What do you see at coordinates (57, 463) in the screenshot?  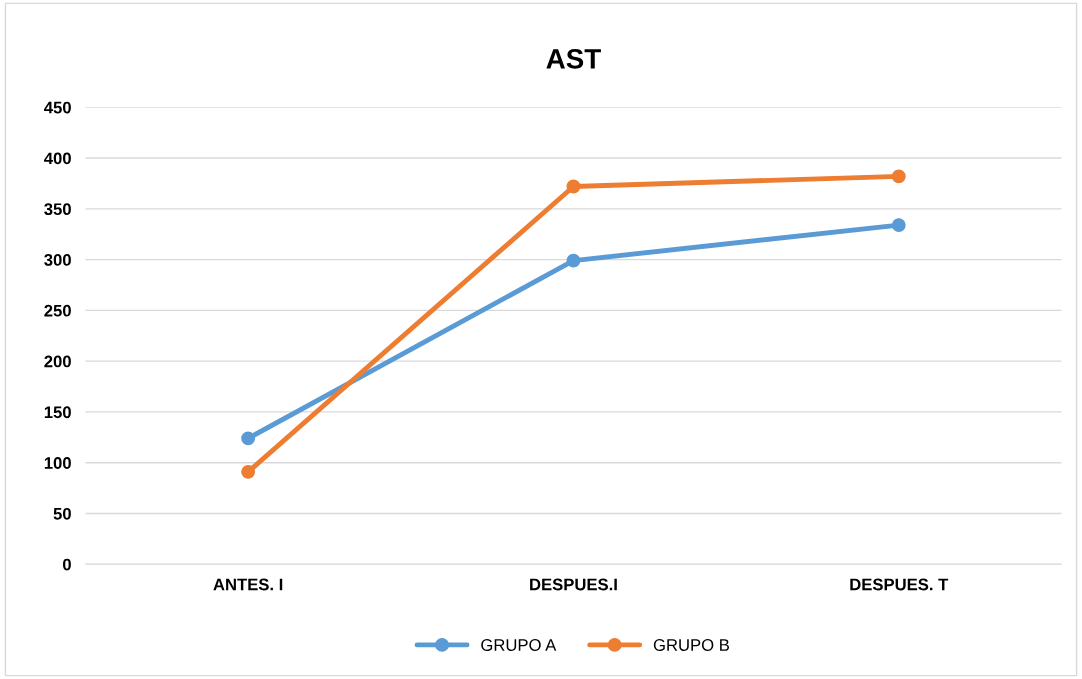 I see `y-tick-label: 100` at bounding box center [57, 463].